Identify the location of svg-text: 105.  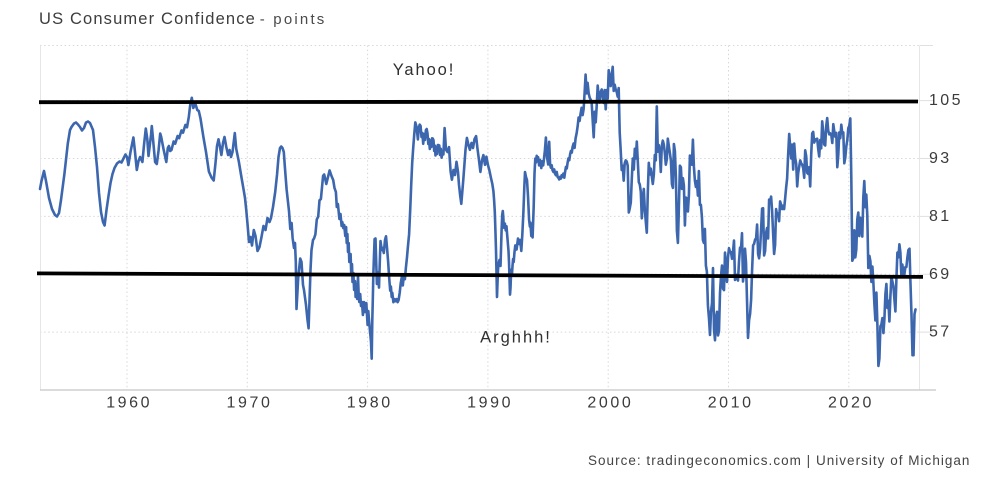
(946, 100).